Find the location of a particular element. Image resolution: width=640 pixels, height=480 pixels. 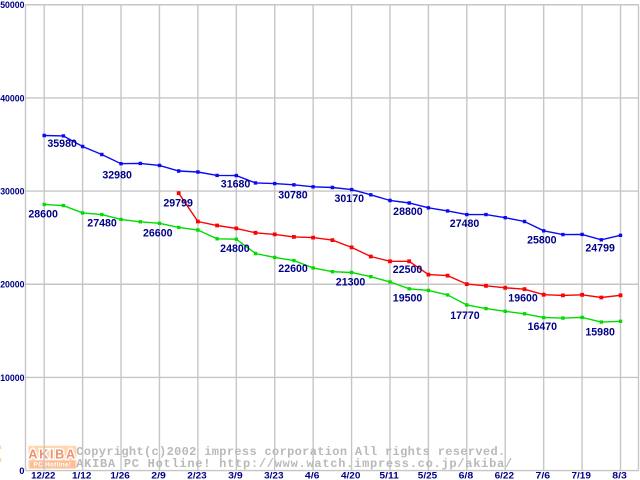

svg-text: 21300 is located at coordinates (351, 282).